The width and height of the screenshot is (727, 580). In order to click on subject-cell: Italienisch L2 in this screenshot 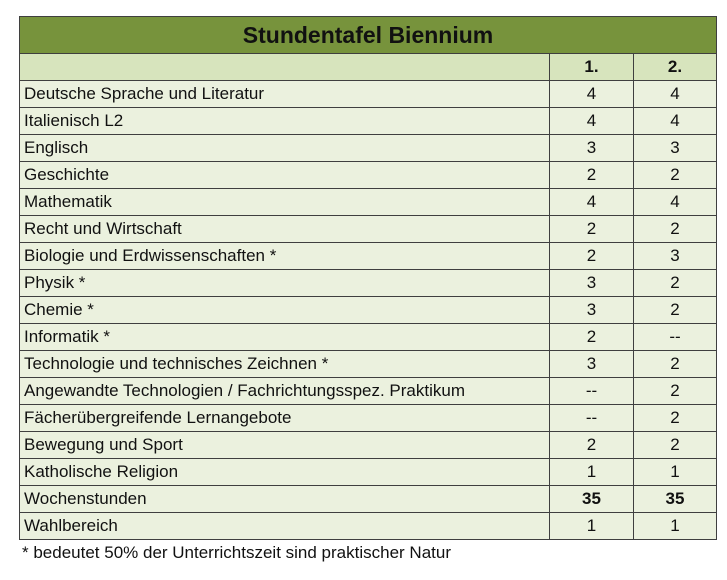, I will do `click(284, 121)`.